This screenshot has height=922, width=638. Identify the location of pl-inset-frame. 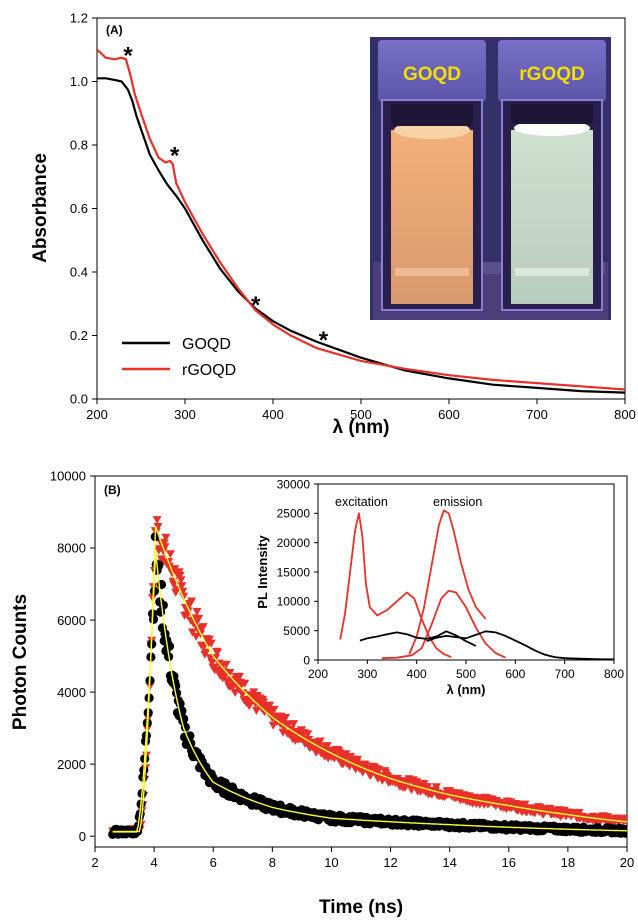
(466, 572).